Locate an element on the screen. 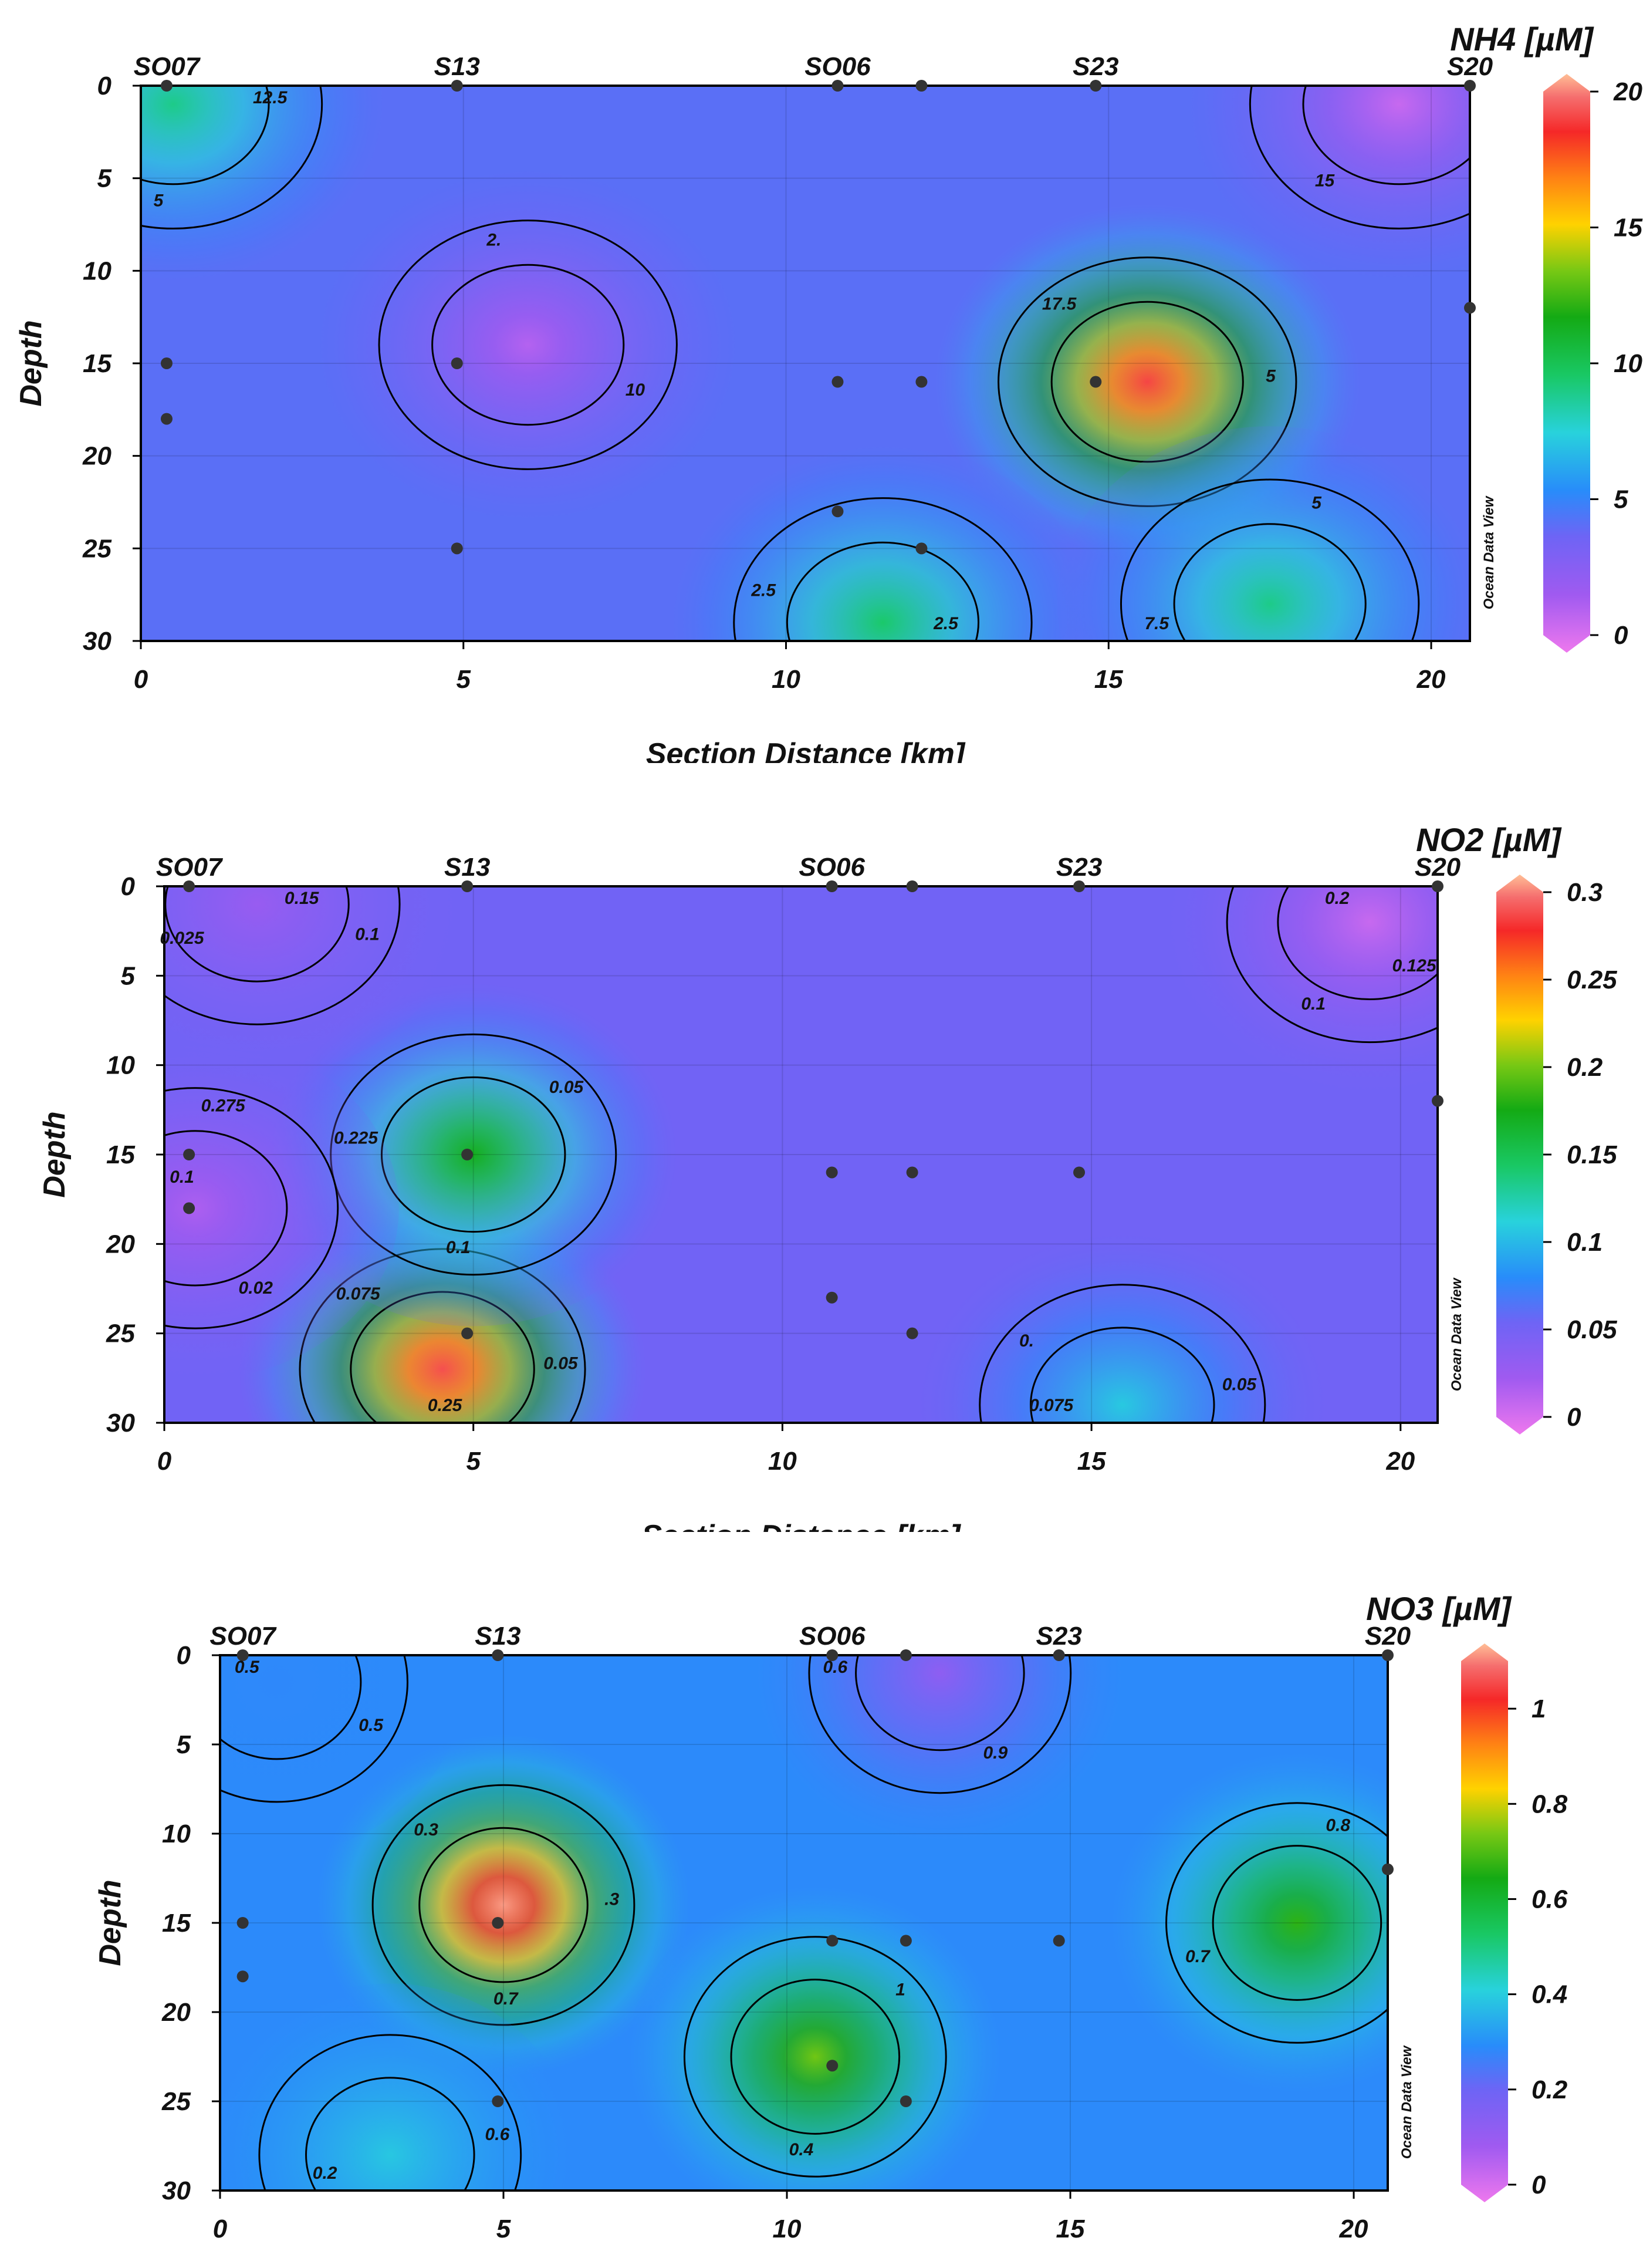 The width and height of the screenshot is (1643, 2268). colorbar-tick-label: 0.1 is located at coordinates (1585, 1242).